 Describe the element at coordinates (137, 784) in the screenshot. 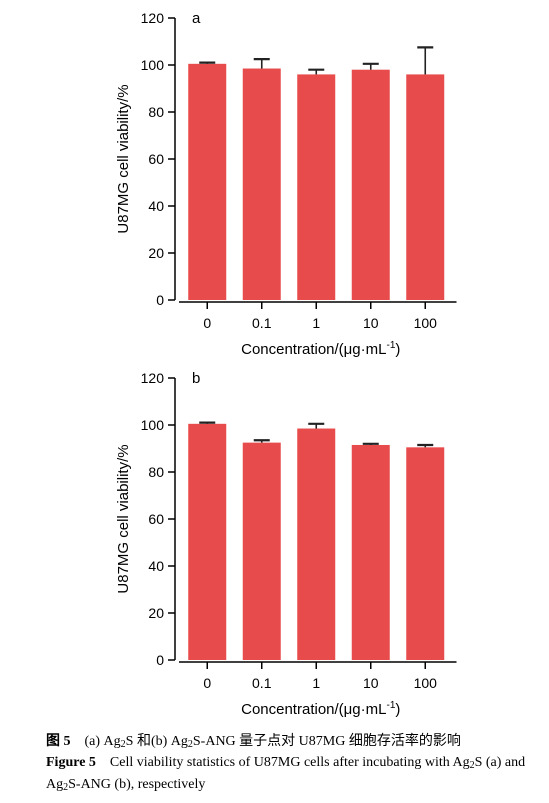

I see `caption-en-text-3: S-ANG (b), respectively` at that location.